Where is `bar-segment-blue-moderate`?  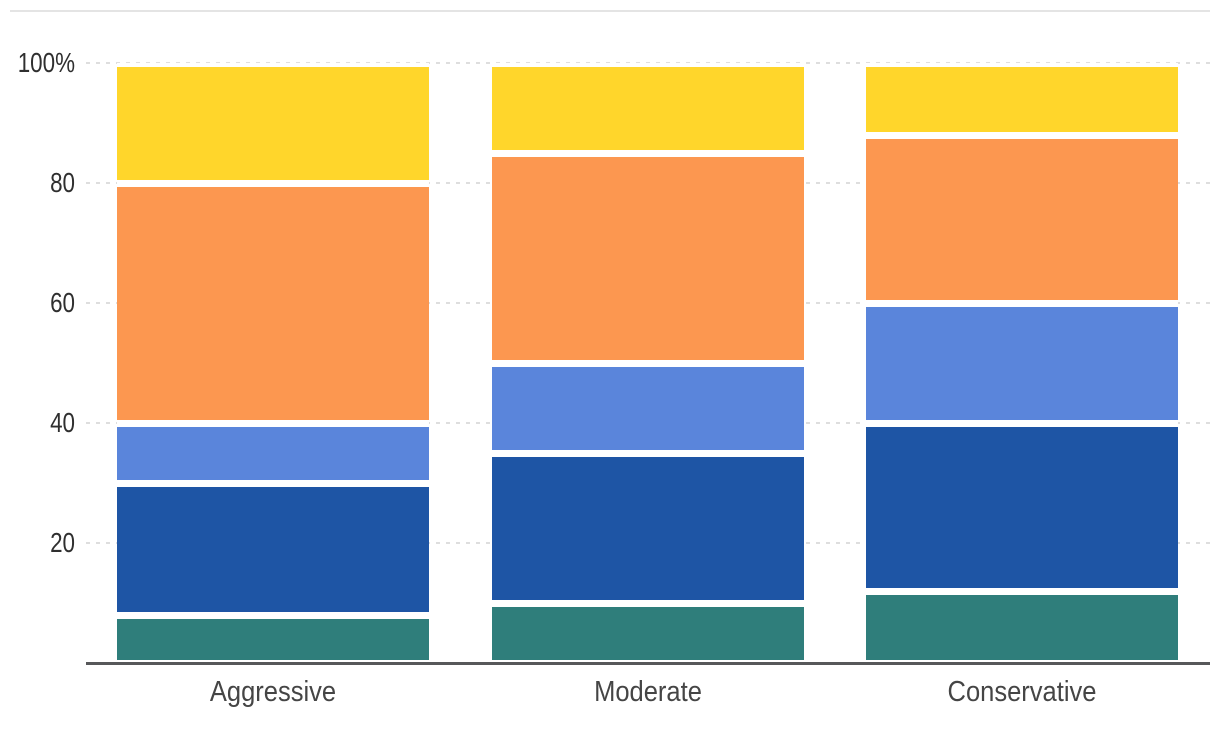 bar-segment-blue-moderate is located at coordinates (648, 408).